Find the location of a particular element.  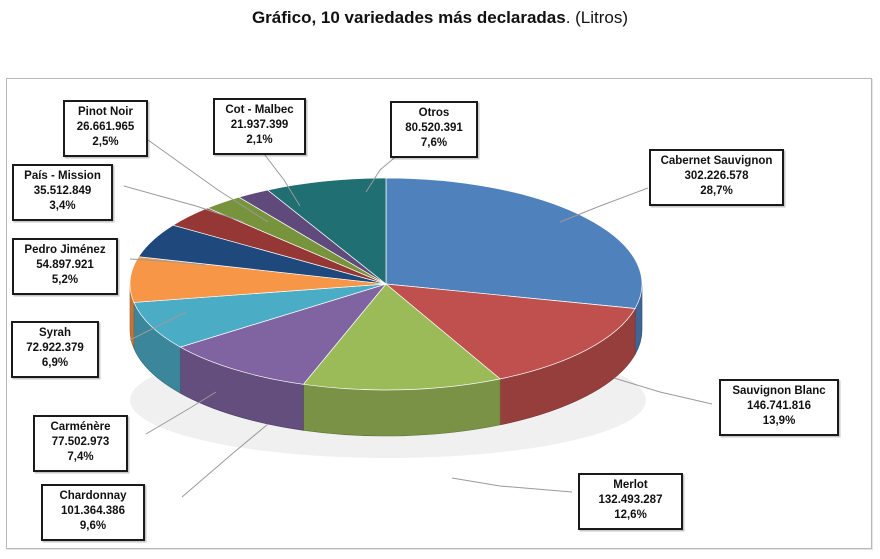

callout-value: 132.493.287 is located at coordinates (630, 500).